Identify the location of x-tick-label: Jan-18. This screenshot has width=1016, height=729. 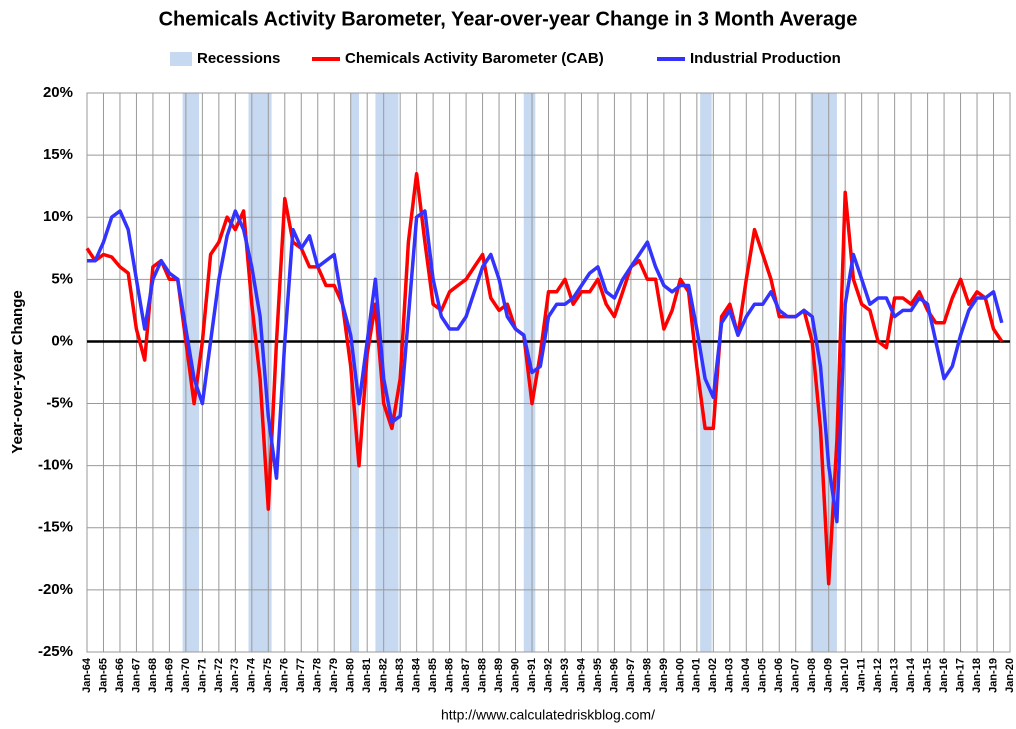
(977, 675).